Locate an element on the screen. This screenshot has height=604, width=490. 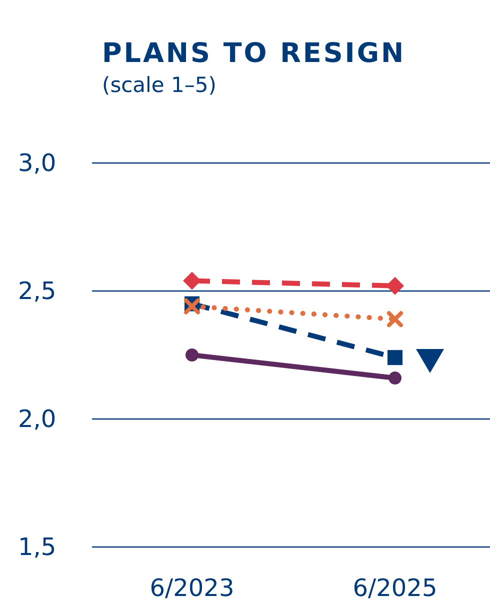
chart-title: PLANS TO RESIGN is located at coordinates (254, 53).